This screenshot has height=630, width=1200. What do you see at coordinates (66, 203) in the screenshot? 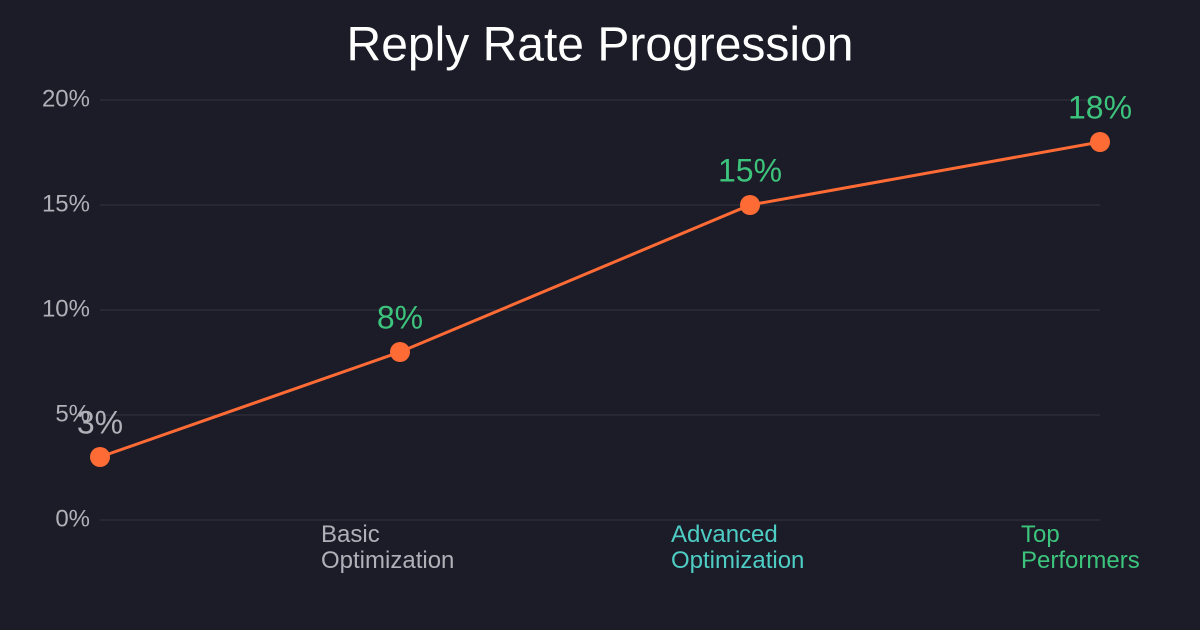
I see `y-tick-label: 15%` at bounding box center [66, 203].